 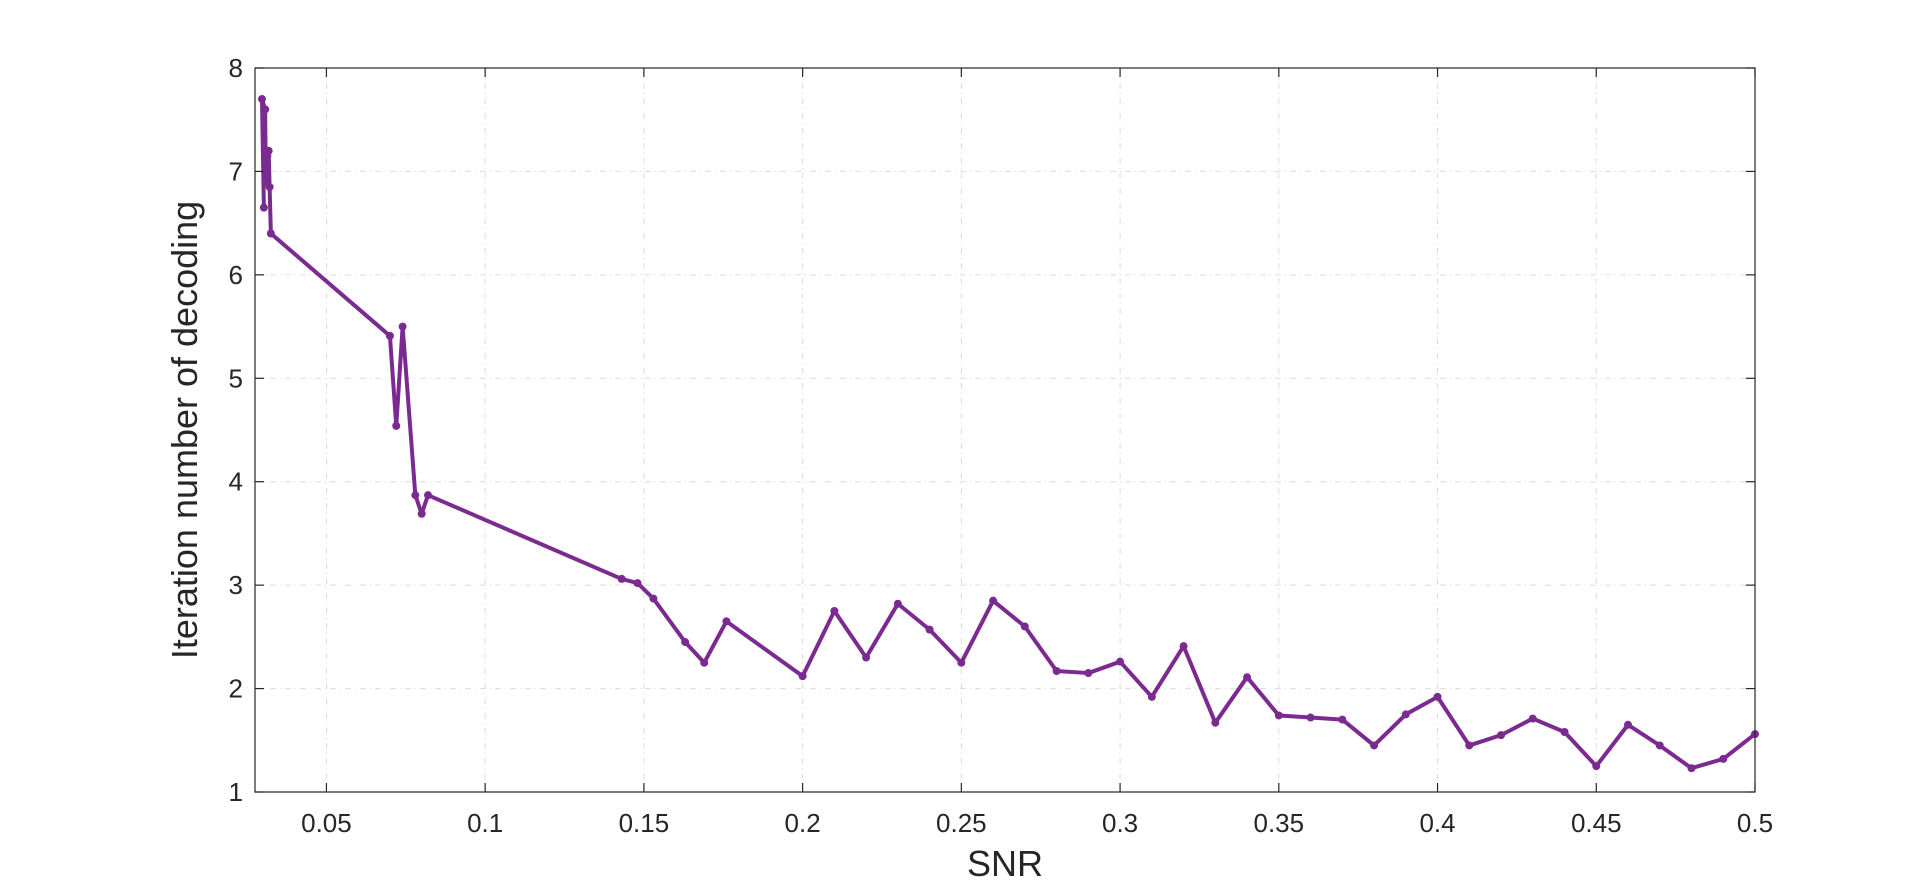 What do you see at coordinates (803, 823) in the screenshot?
I see `x-tick-label: 0.2` at bounding box center [803, 823].